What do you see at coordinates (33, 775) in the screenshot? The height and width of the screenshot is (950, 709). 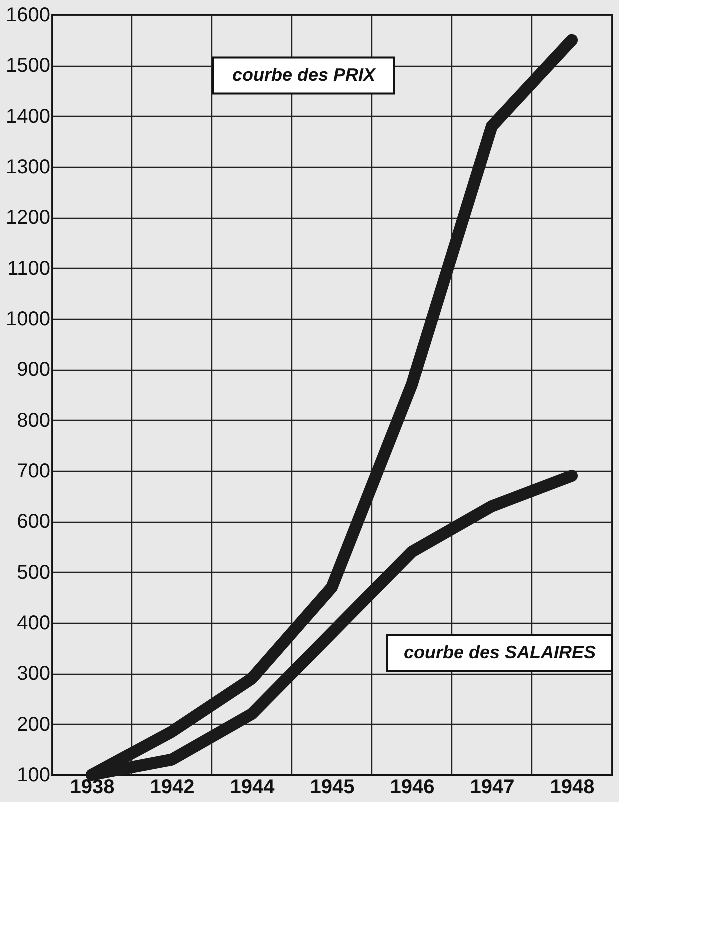 I see `y-tick-label: 100` at bounding box center [33, 775].